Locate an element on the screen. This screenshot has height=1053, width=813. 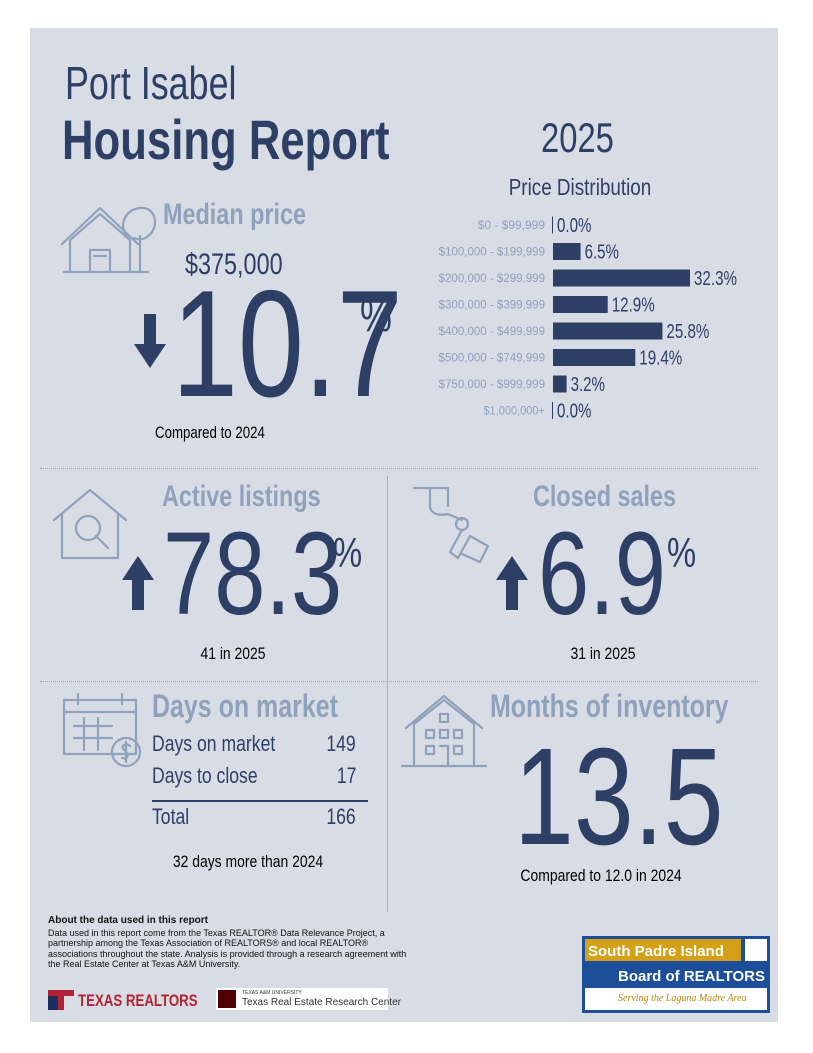
note: 32 days more than 2024 is located at coordinates (248, 861).